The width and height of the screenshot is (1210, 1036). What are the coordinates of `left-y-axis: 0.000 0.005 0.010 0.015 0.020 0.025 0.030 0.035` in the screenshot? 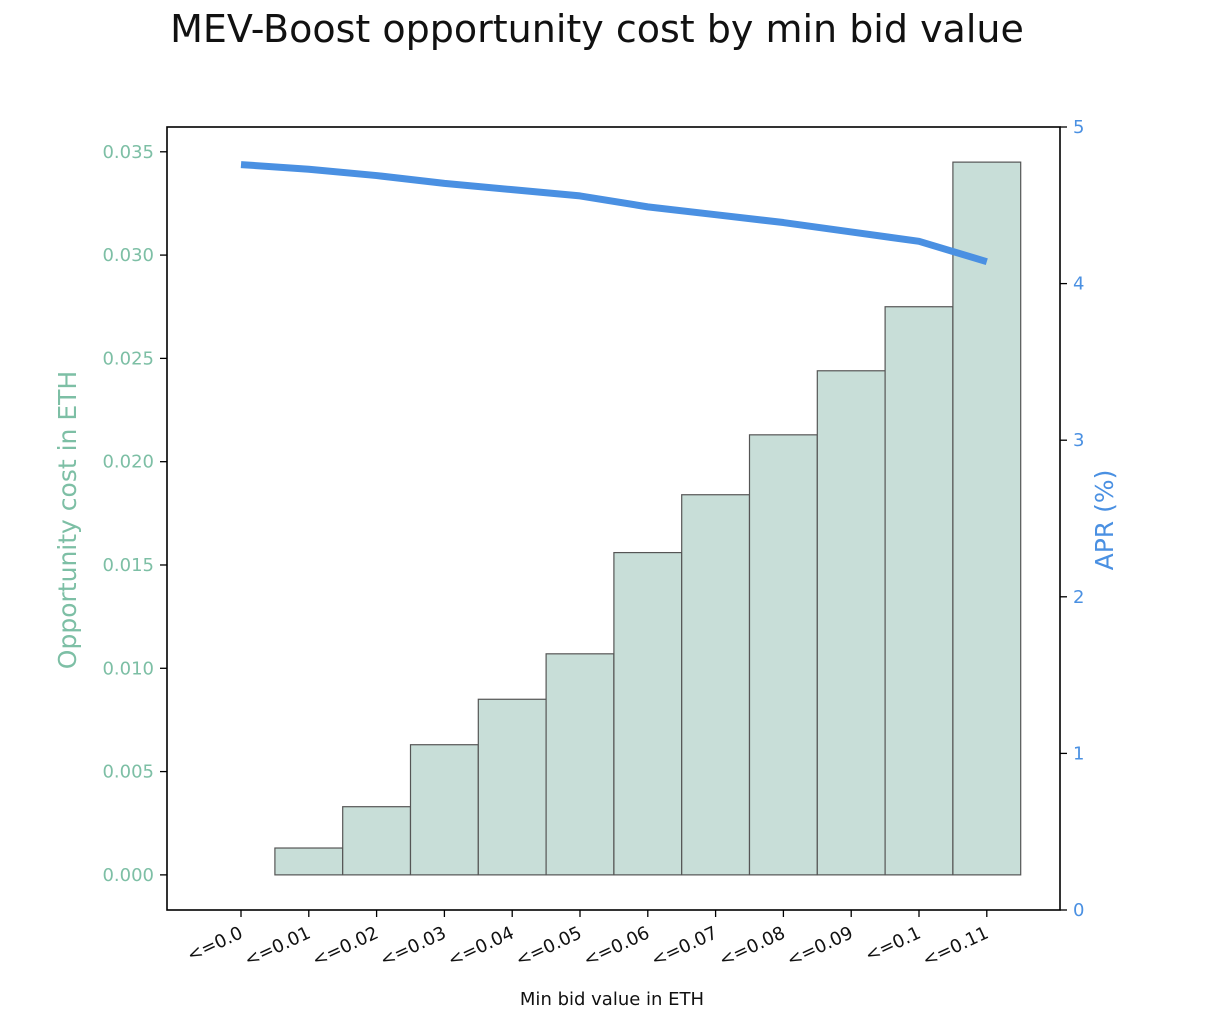 It's located at (134, 514).